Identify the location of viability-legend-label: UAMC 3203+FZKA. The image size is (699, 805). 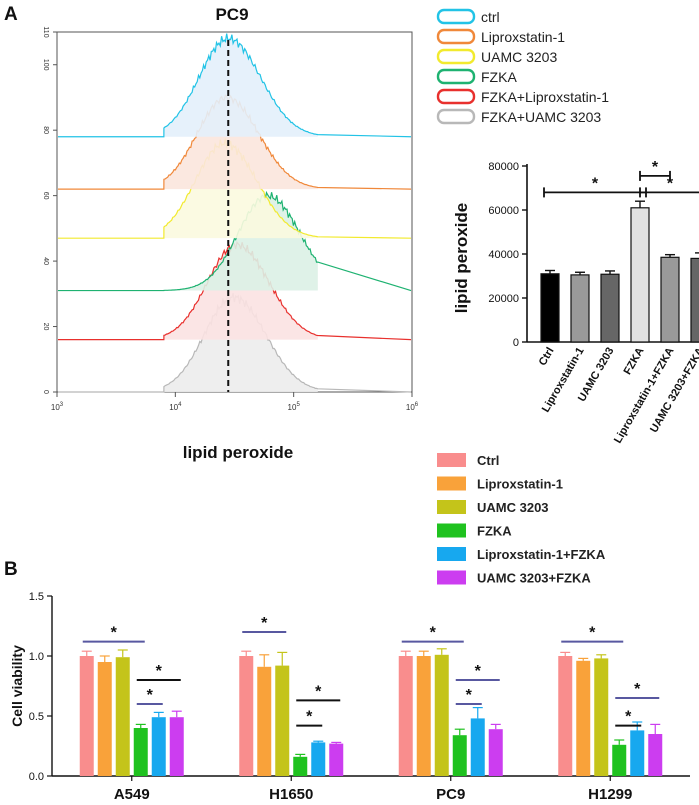
(534, 578).